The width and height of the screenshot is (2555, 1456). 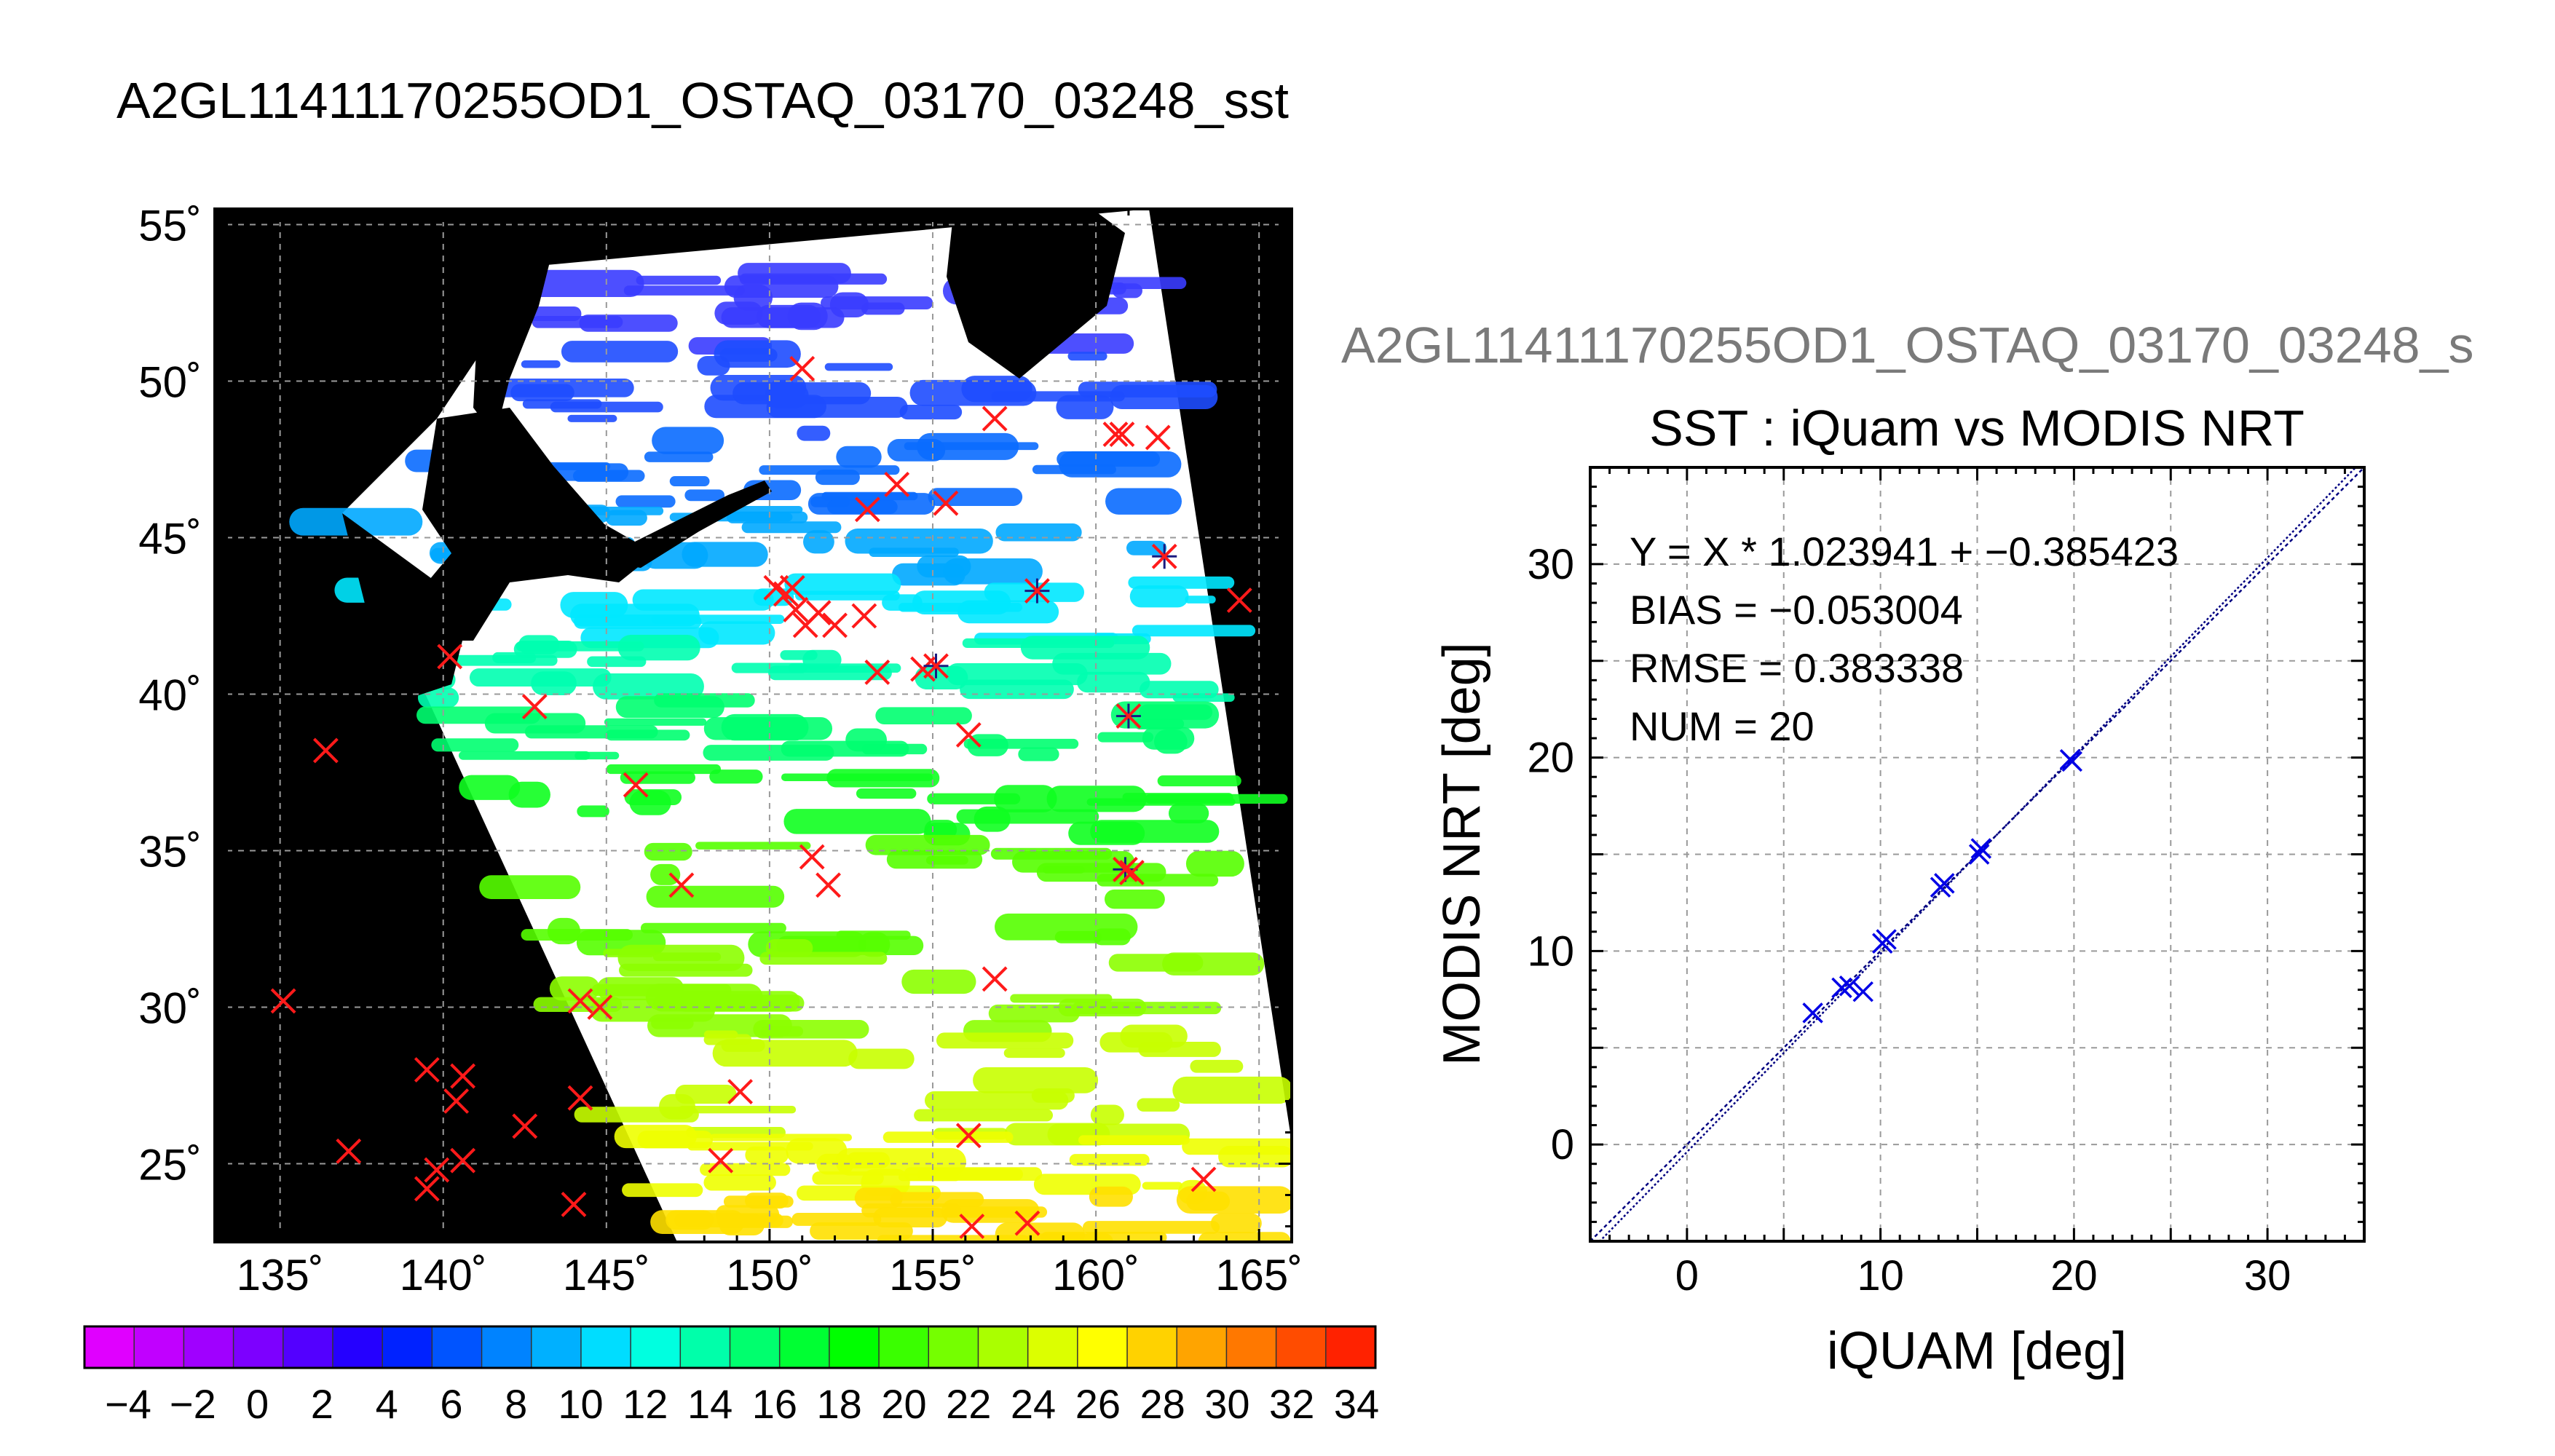 What do you see at coordinates (1096, 1275) in the screenshot?
I see `map-lon-label: 160˚` at bounding box center [1096, 1275].